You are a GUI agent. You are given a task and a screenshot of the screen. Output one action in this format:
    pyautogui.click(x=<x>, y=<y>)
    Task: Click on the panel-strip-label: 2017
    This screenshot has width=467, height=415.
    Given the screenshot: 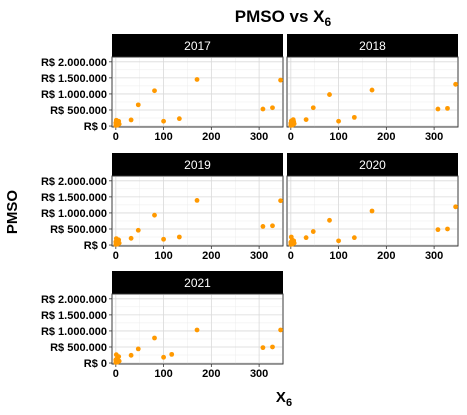 What is the action you would take?
    pyautogui.click(x=197, y=46)
    